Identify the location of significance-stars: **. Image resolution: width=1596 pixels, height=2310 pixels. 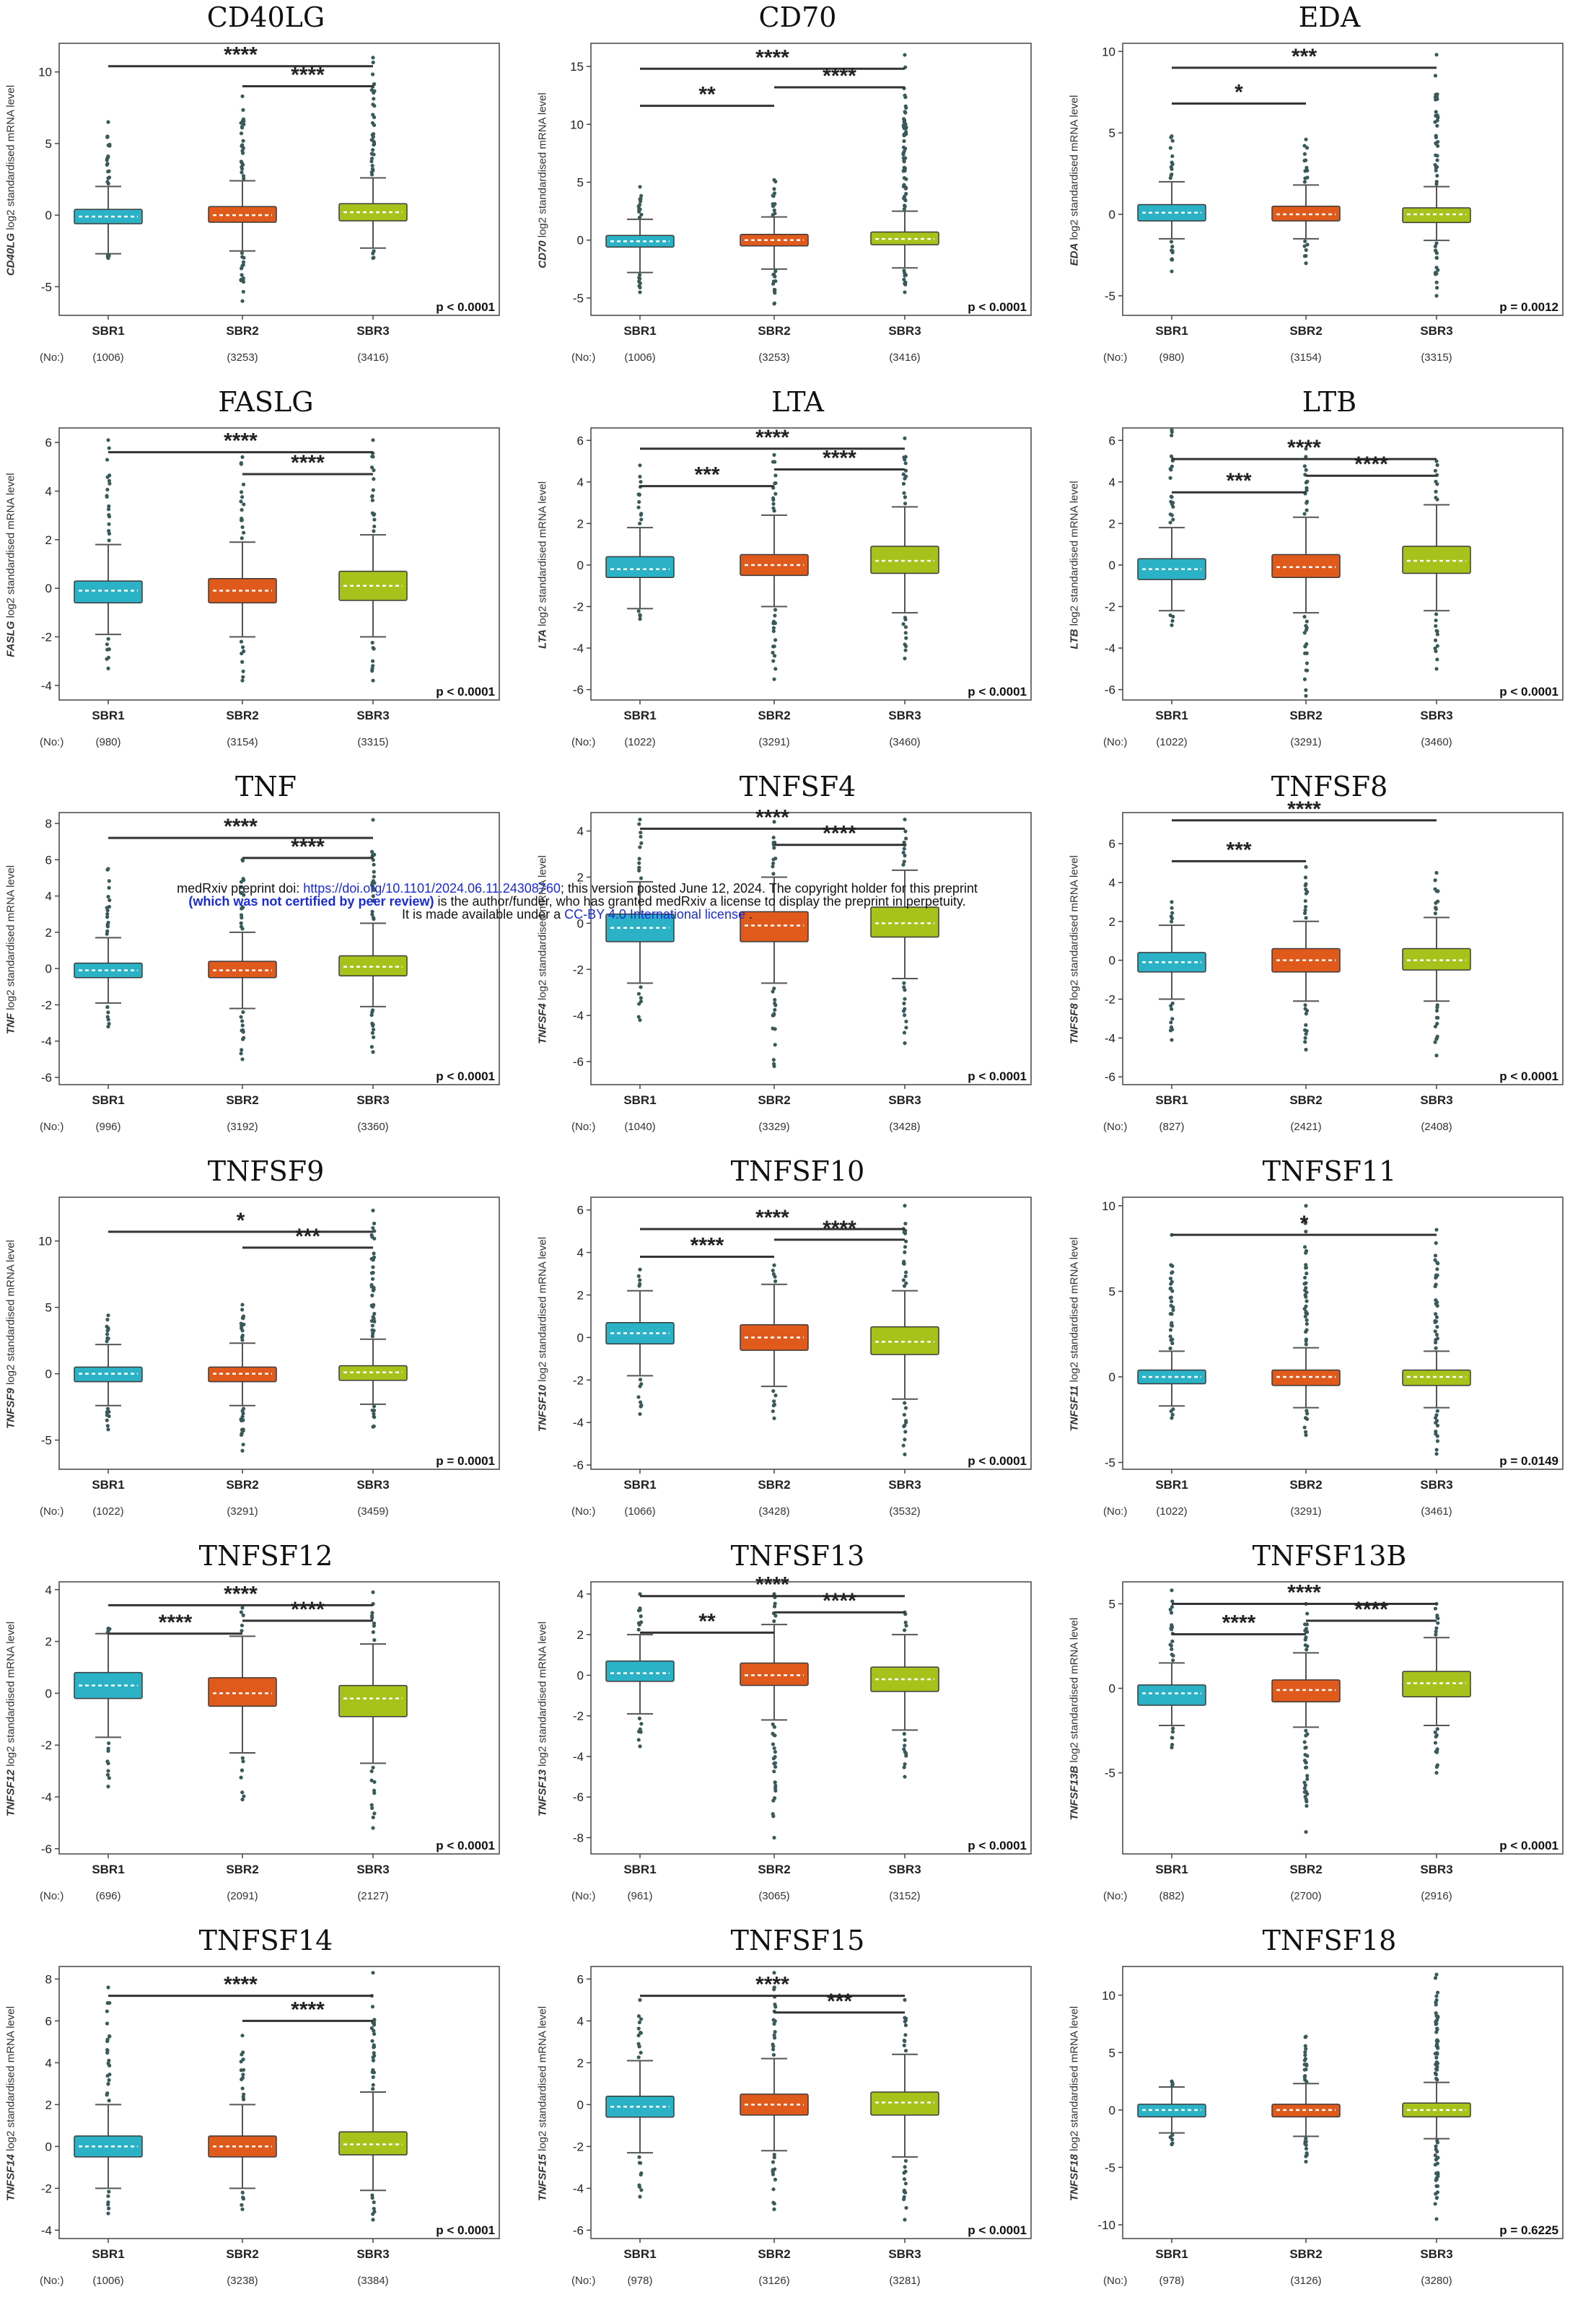
(707, 95).